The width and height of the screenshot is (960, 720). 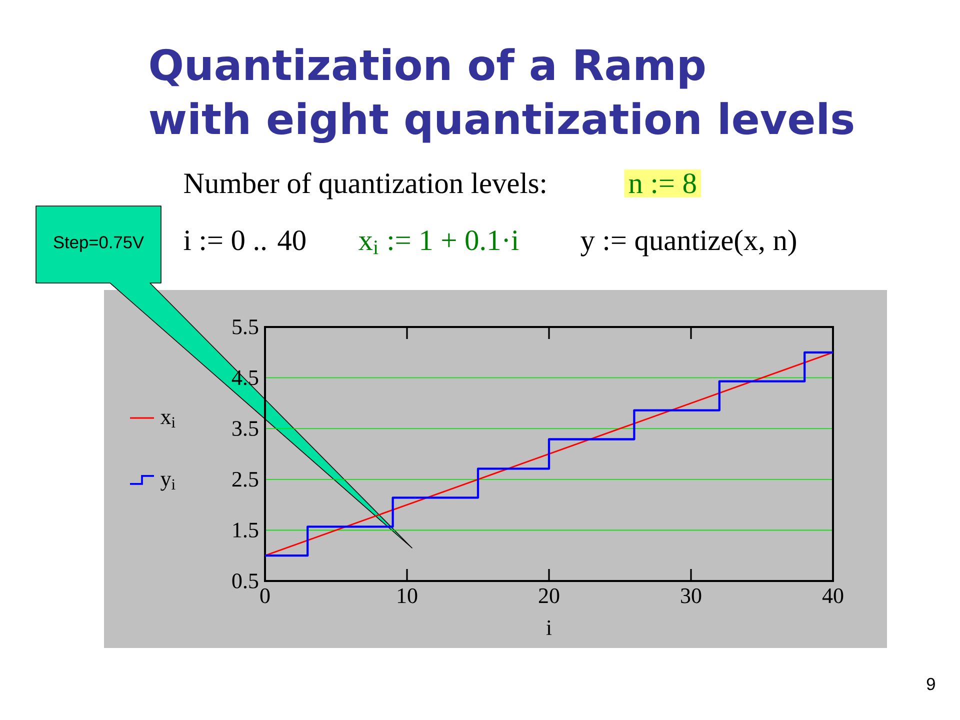 What do you see at coordinates (833, 596) in the screenshot?
I see `x-tick-label: 40` at bounding box center [833, 596].